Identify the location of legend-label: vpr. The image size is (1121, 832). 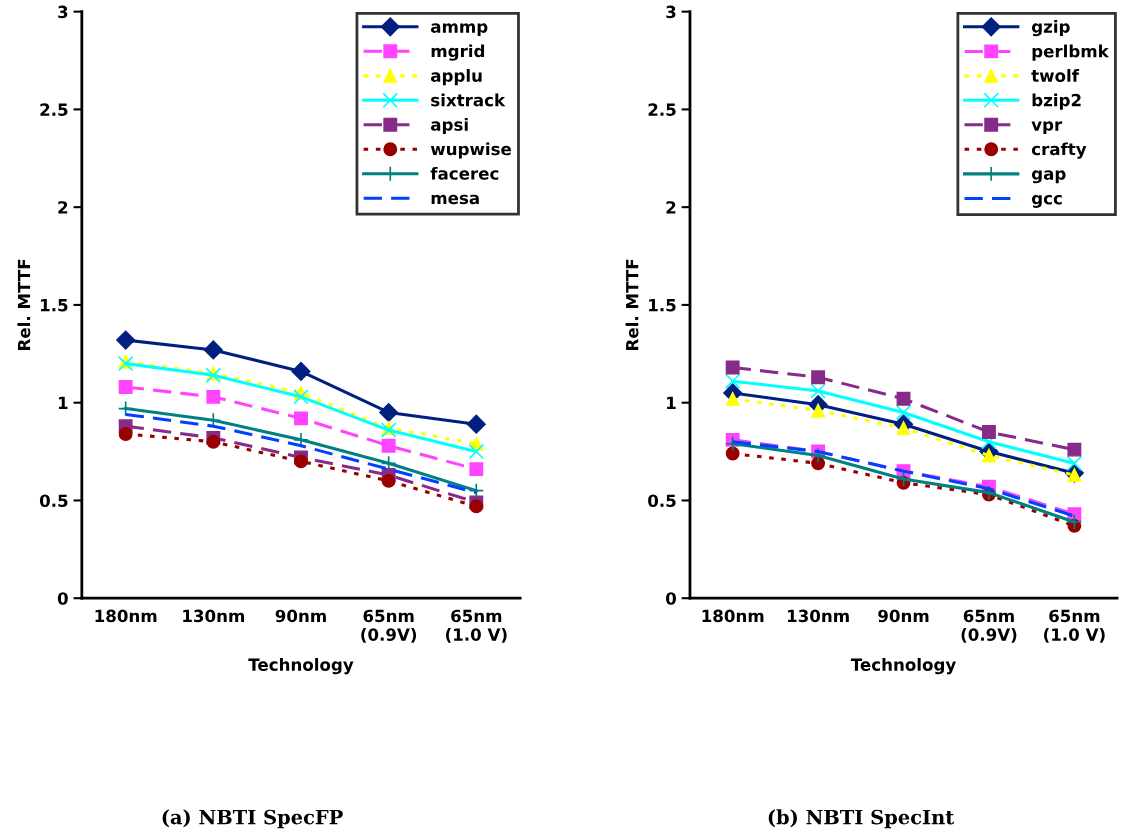
(1047, 128).